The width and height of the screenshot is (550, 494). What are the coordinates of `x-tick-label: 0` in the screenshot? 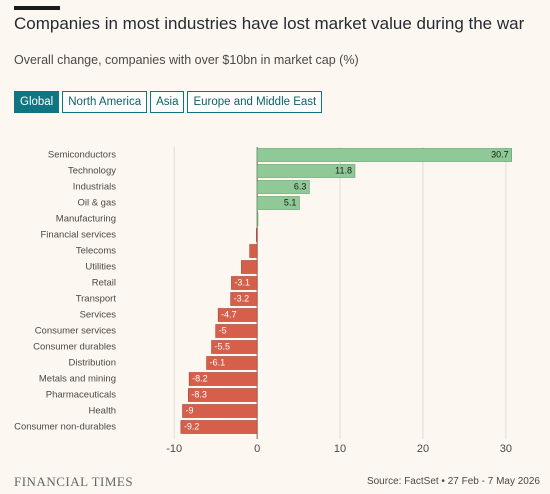 It's located at (257, 449).